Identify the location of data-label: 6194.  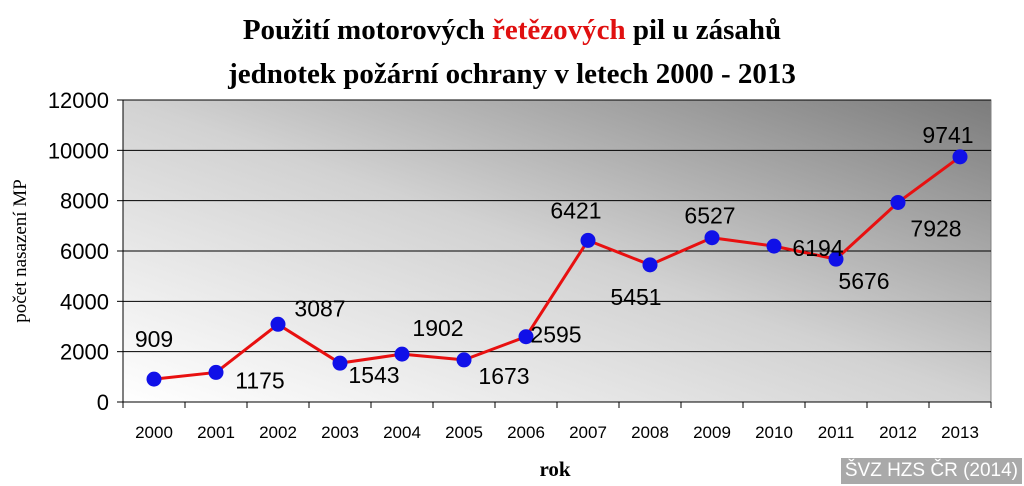
(817, 248).